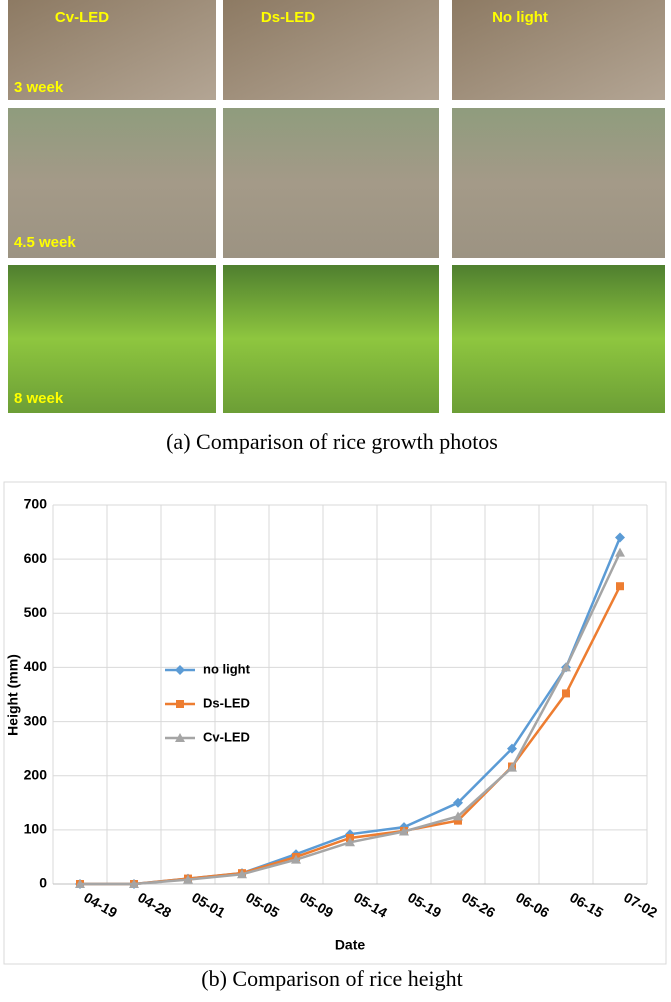 The height and width of the screenshot is (1002, 671). I want to click on y-tick-label: 300, so click(36, 720).